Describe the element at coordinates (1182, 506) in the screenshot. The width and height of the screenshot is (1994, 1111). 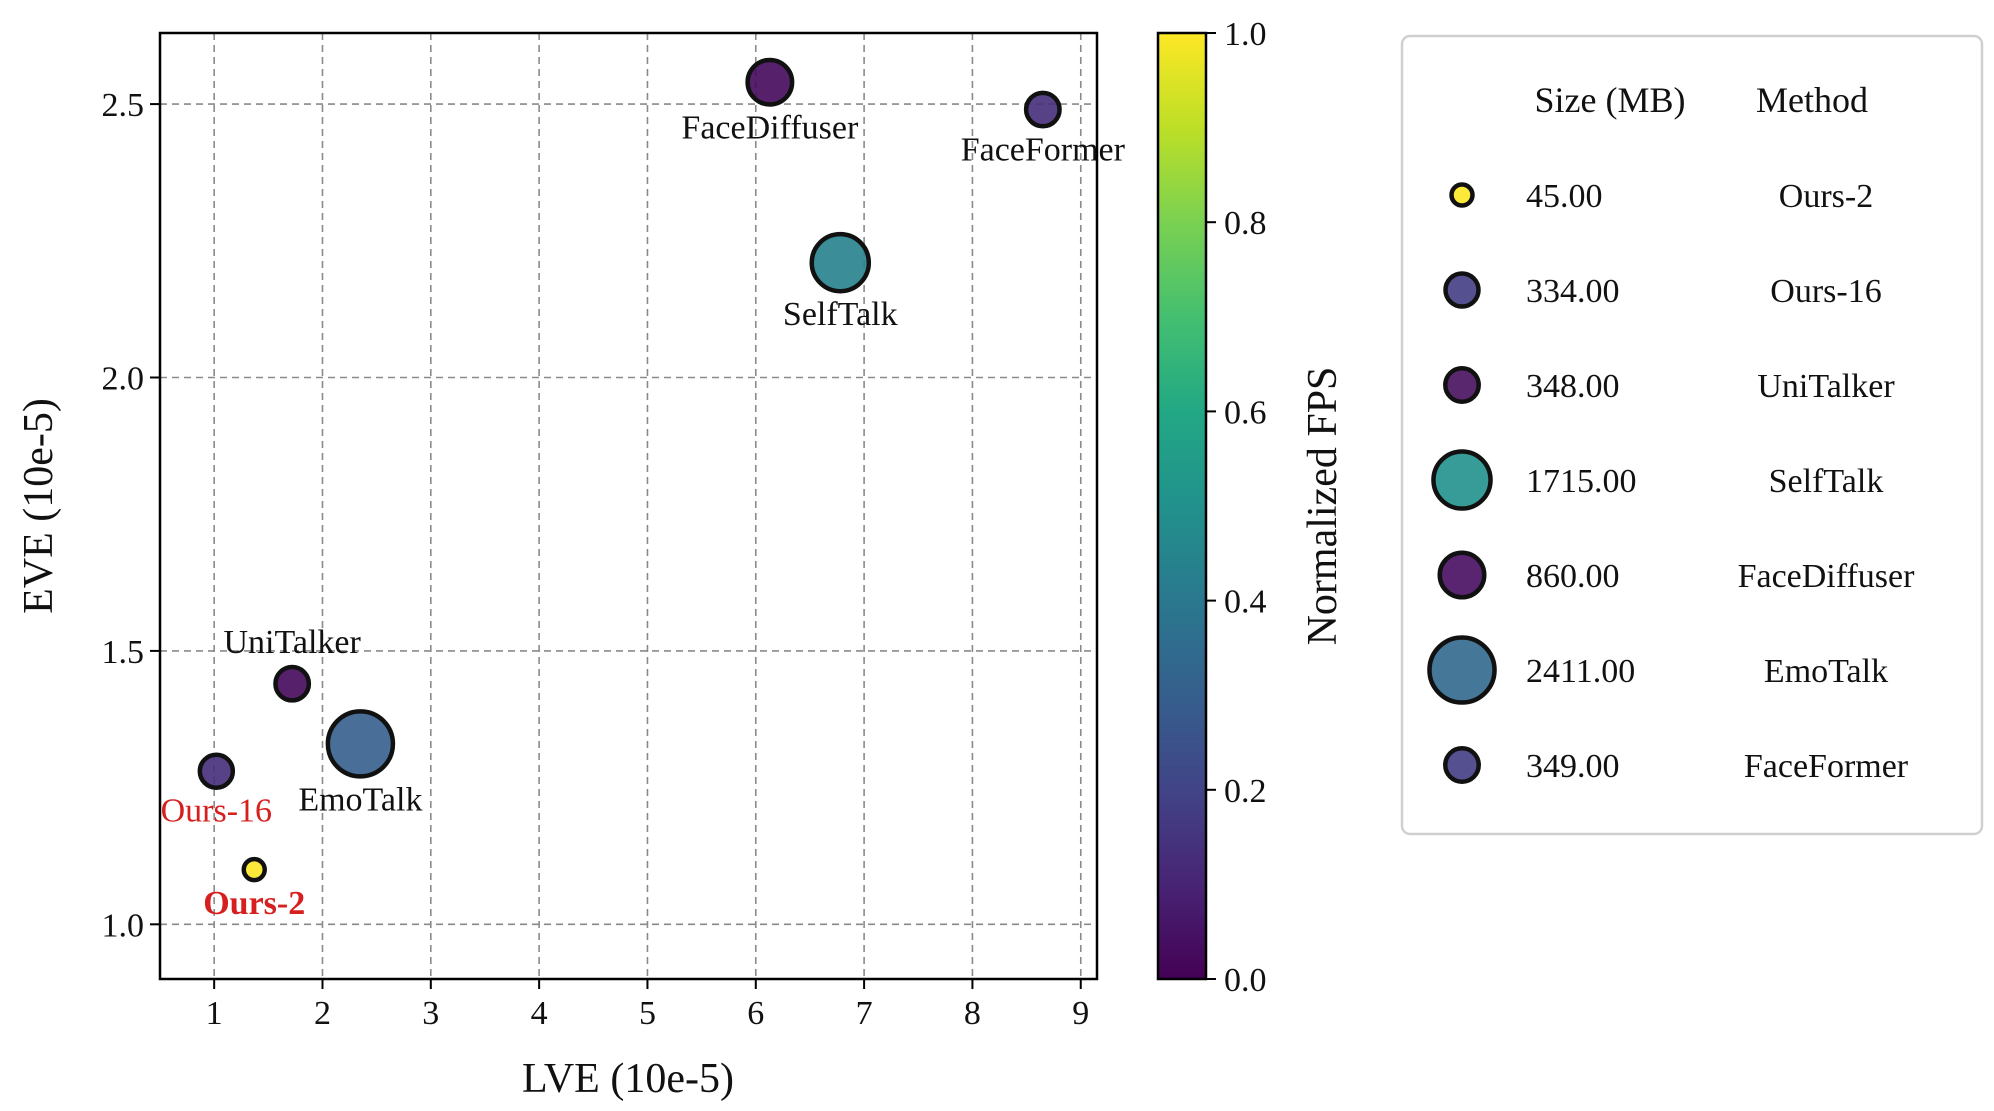
I see `colorbar-gradient` at that location.